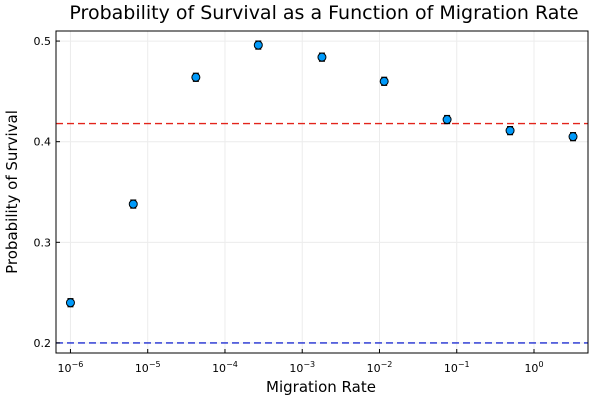 The width and height of the screenshot is (600, 400). Describe the element at coordinates (43, 242) in the screenshot. I see `y-tick-label: 0.3` at that location.